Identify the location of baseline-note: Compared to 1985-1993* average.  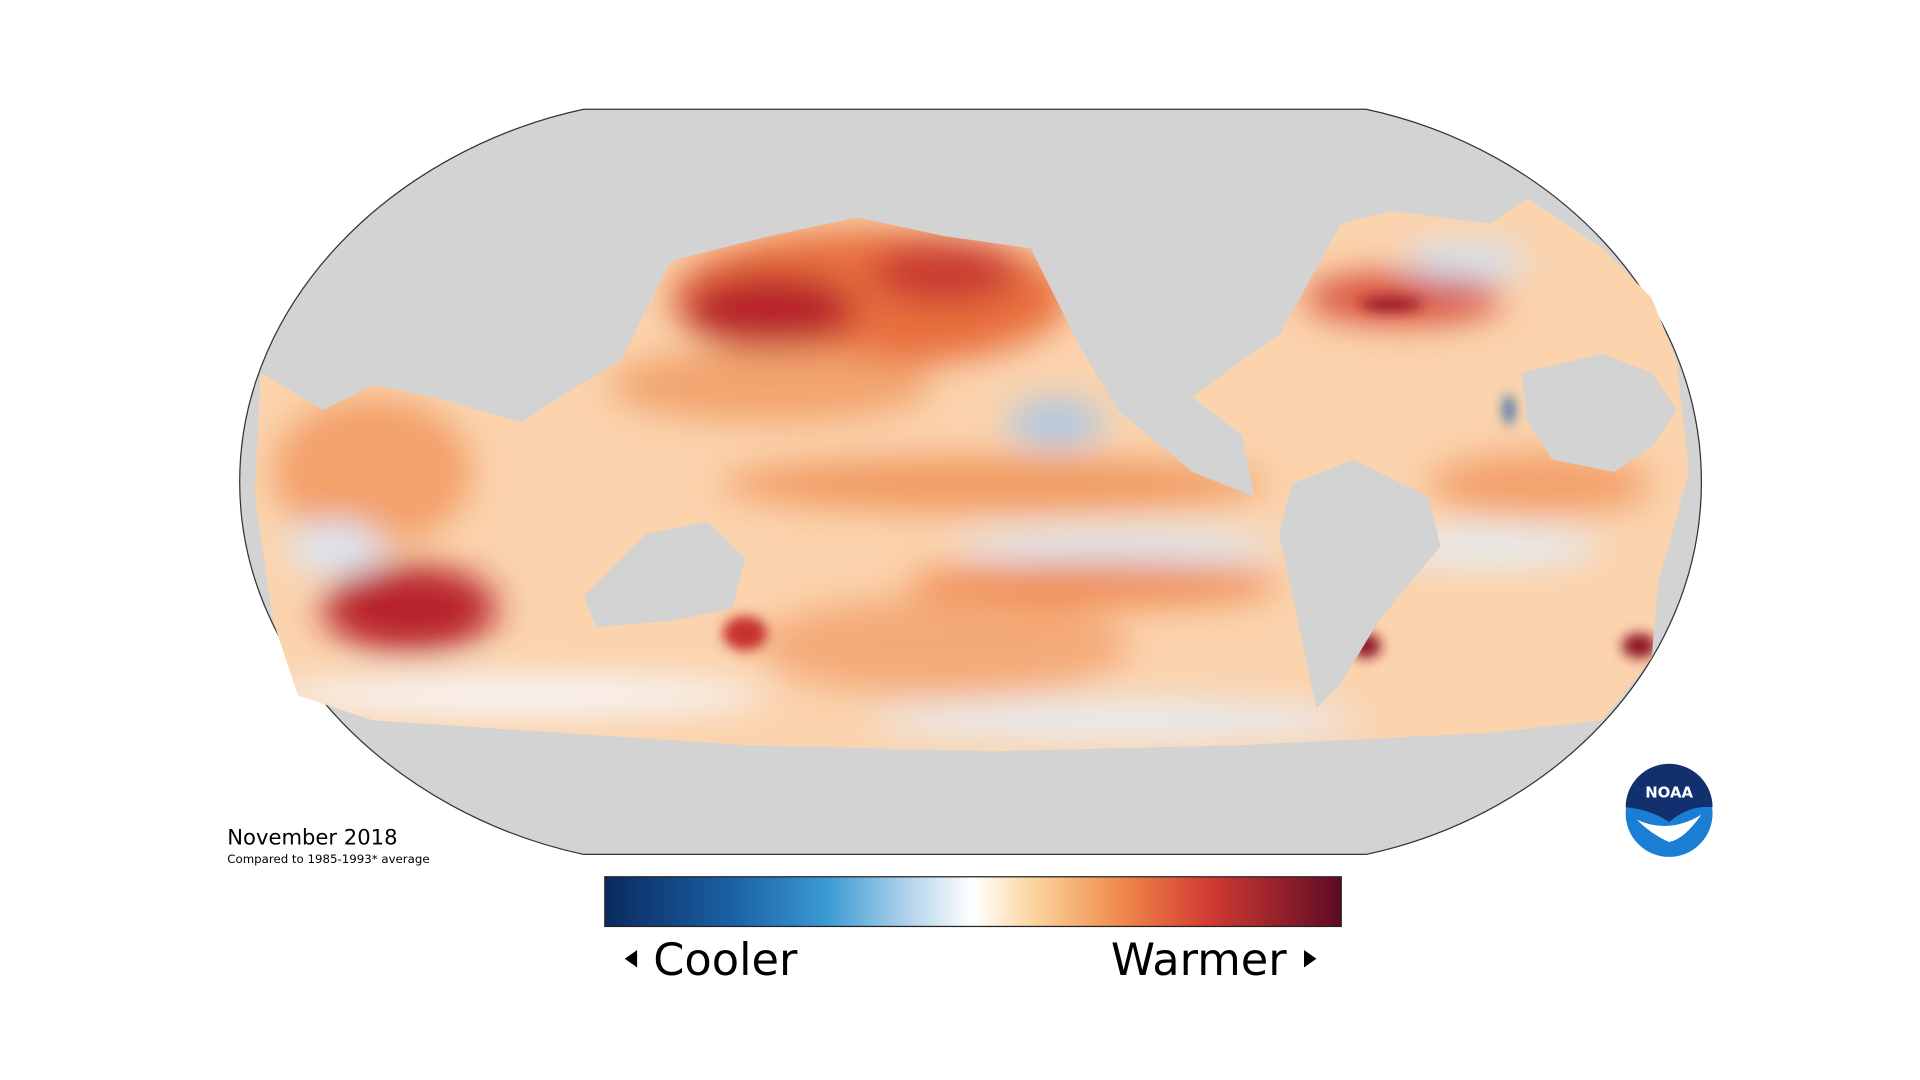
(328, 859).